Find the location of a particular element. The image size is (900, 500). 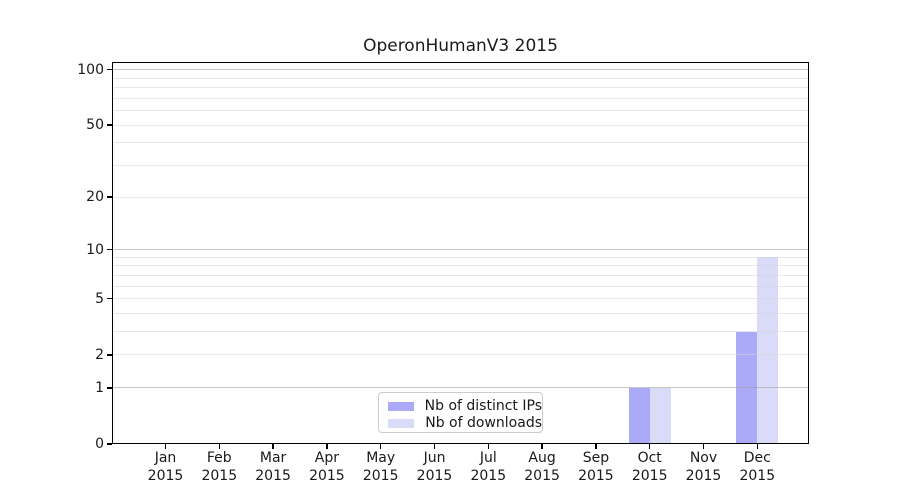

x-tick-label: Jan 2015 is located at coordinates (165, 467).